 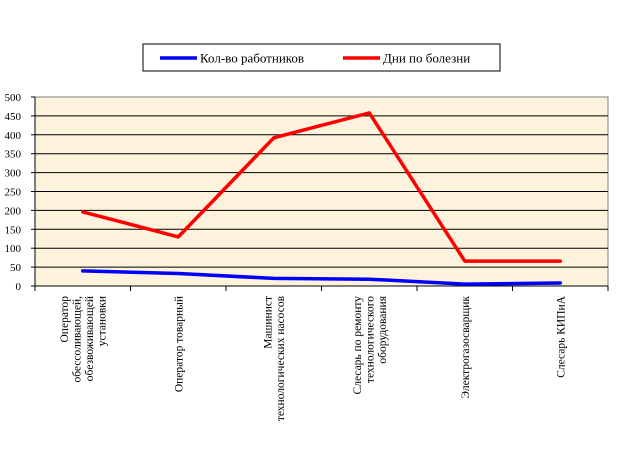 I want to click on x-category-label: Оператор, so click(x=65, y=319).